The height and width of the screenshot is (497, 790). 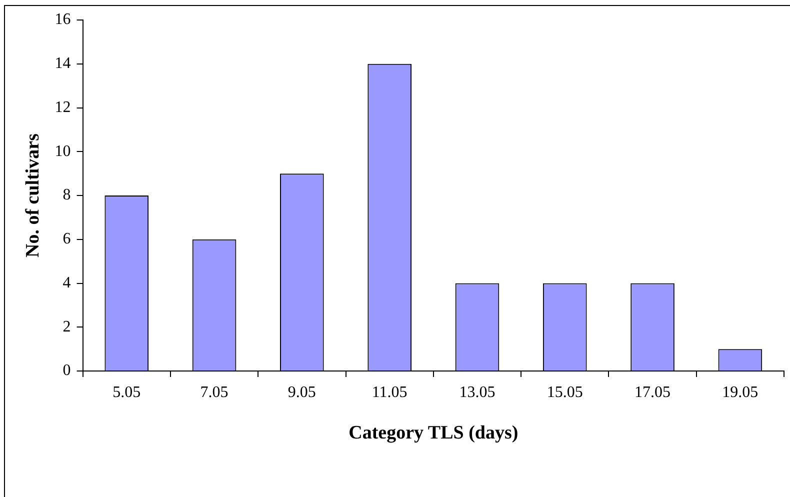 I want to click on x-tick-label: 13.05, so click(x=477, y=392).